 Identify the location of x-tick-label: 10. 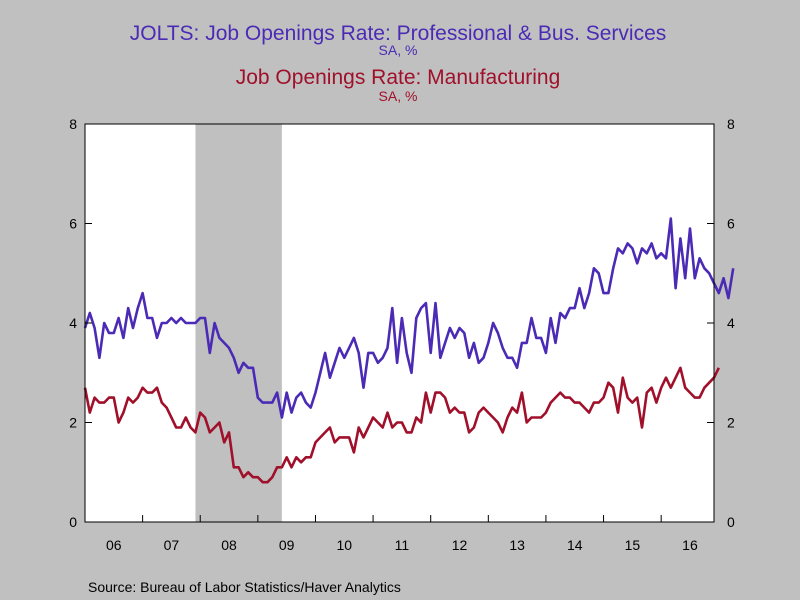
(344, 545).